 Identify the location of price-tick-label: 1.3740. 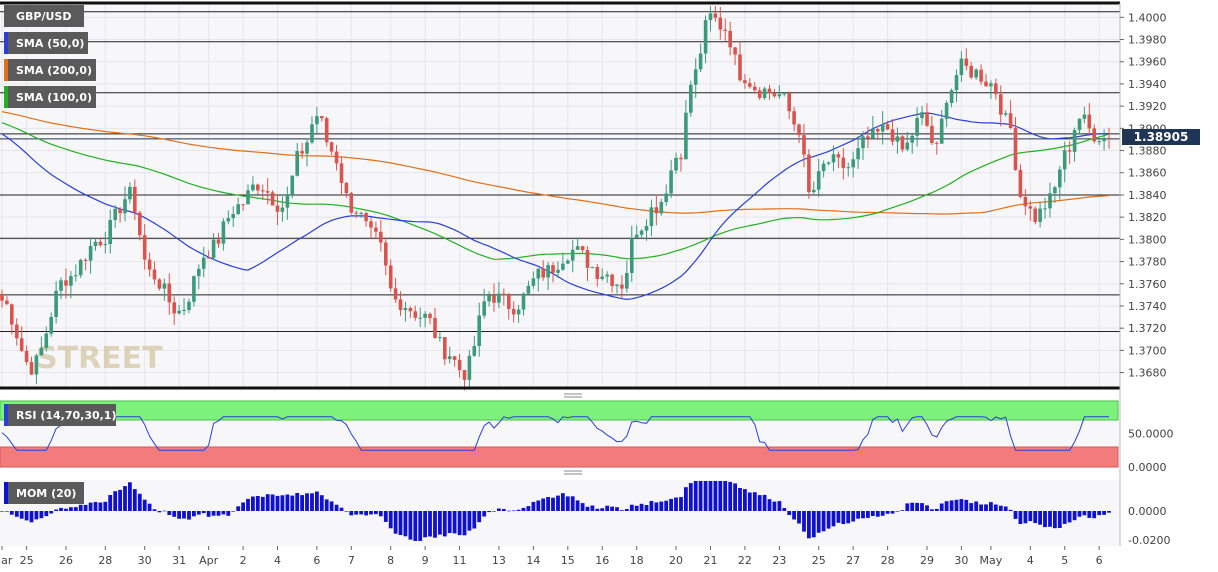
(1147, 306).